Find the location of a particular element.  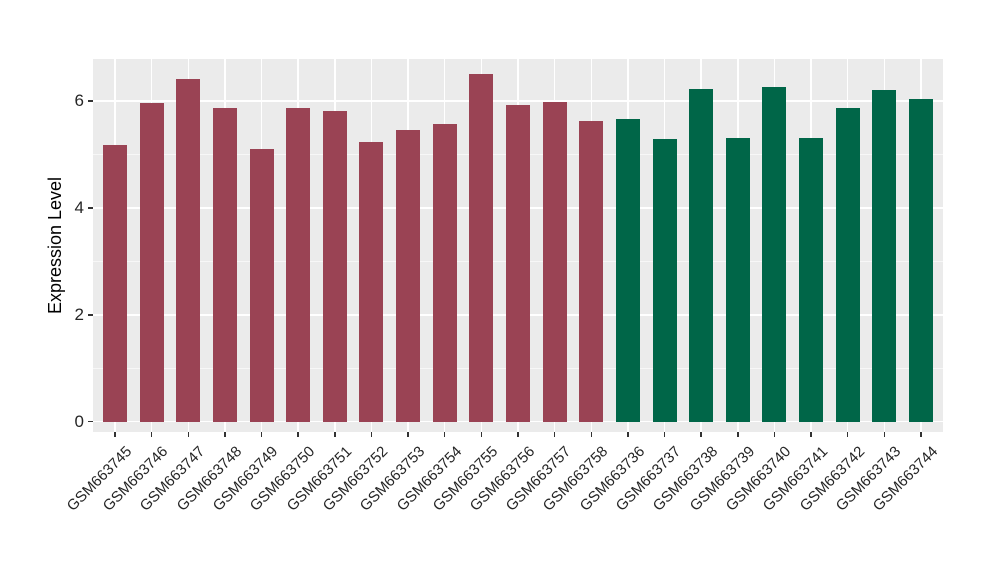

bar-GSM663745 is located at coordinates (114, 283).